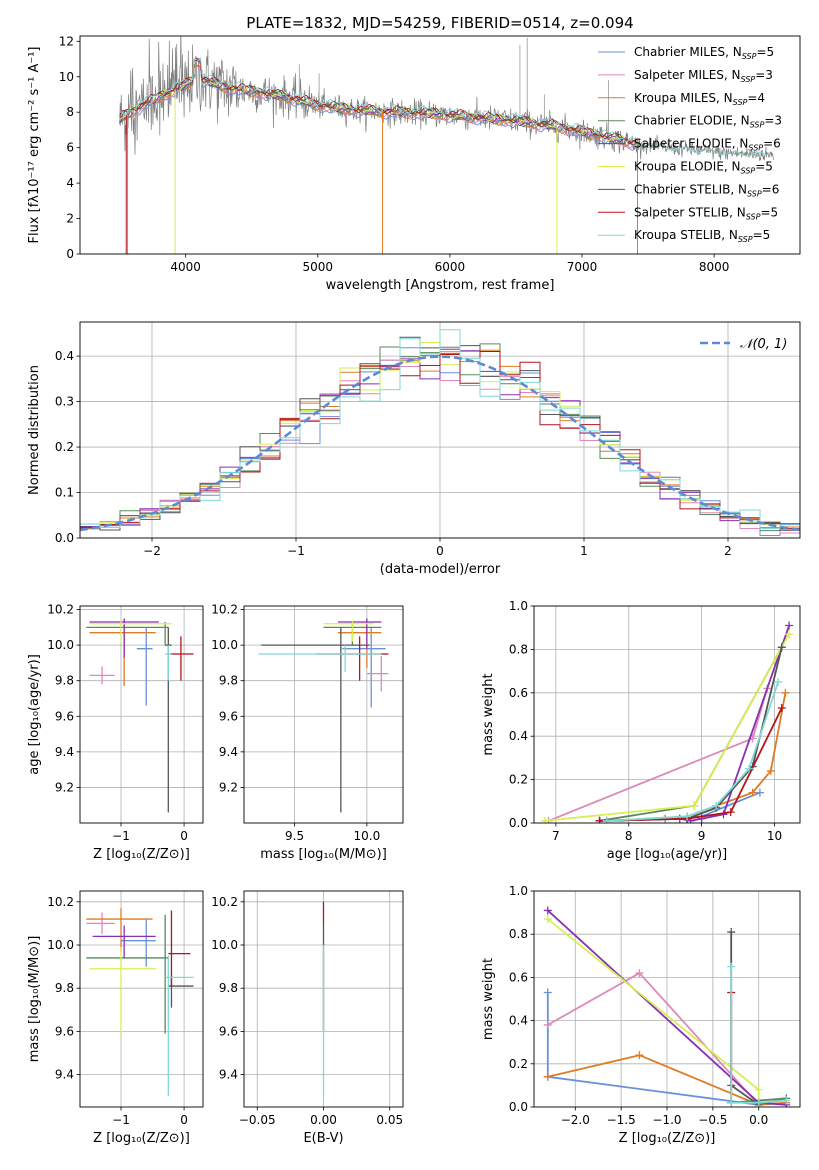 This screenshot has width=819, height=1170. I want to click on y-tick-label: 8, so click(70, 112).